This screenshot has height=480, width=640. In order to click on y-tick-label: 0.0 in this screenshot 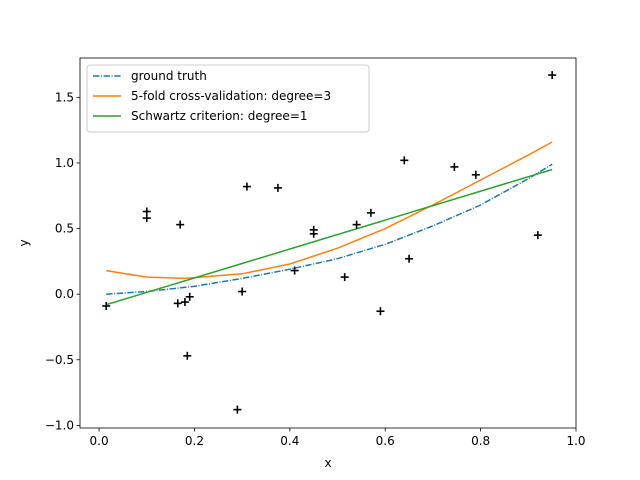, I will do `click(64, 294)`.